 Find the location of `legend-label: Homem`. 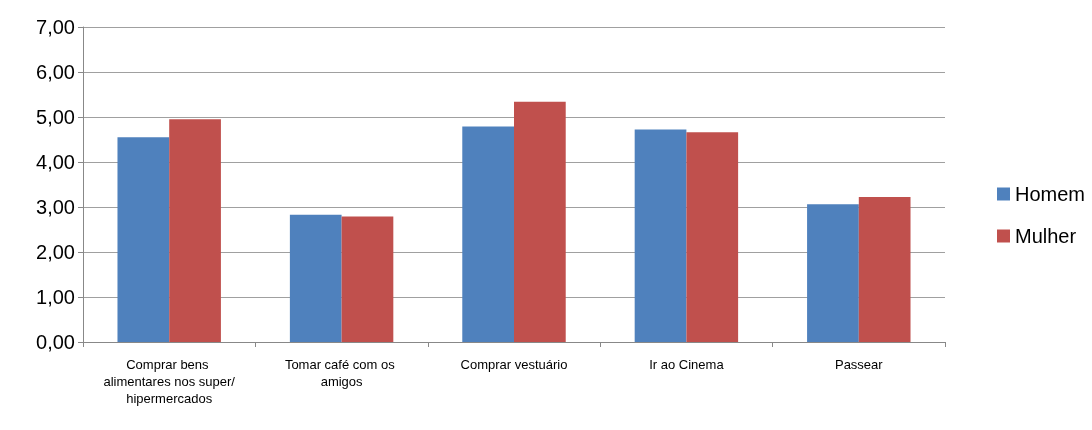

legend-label: Homem is located at coordinates (1050, 194).